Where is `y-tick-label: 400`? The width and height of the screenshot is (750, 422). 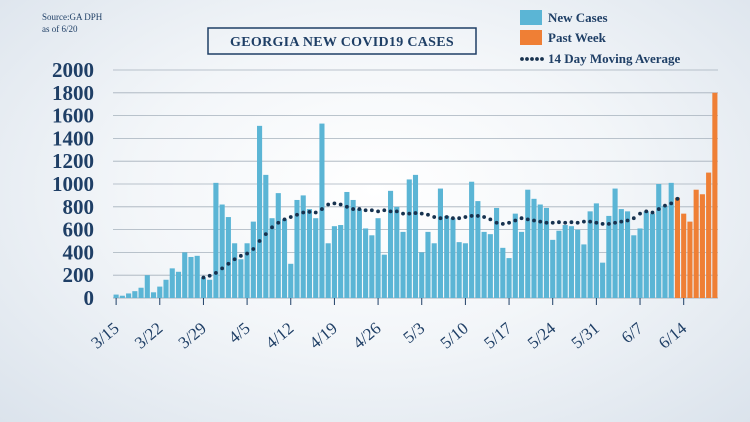
y-tick-label: 400 is located at coordinates (79, 252).